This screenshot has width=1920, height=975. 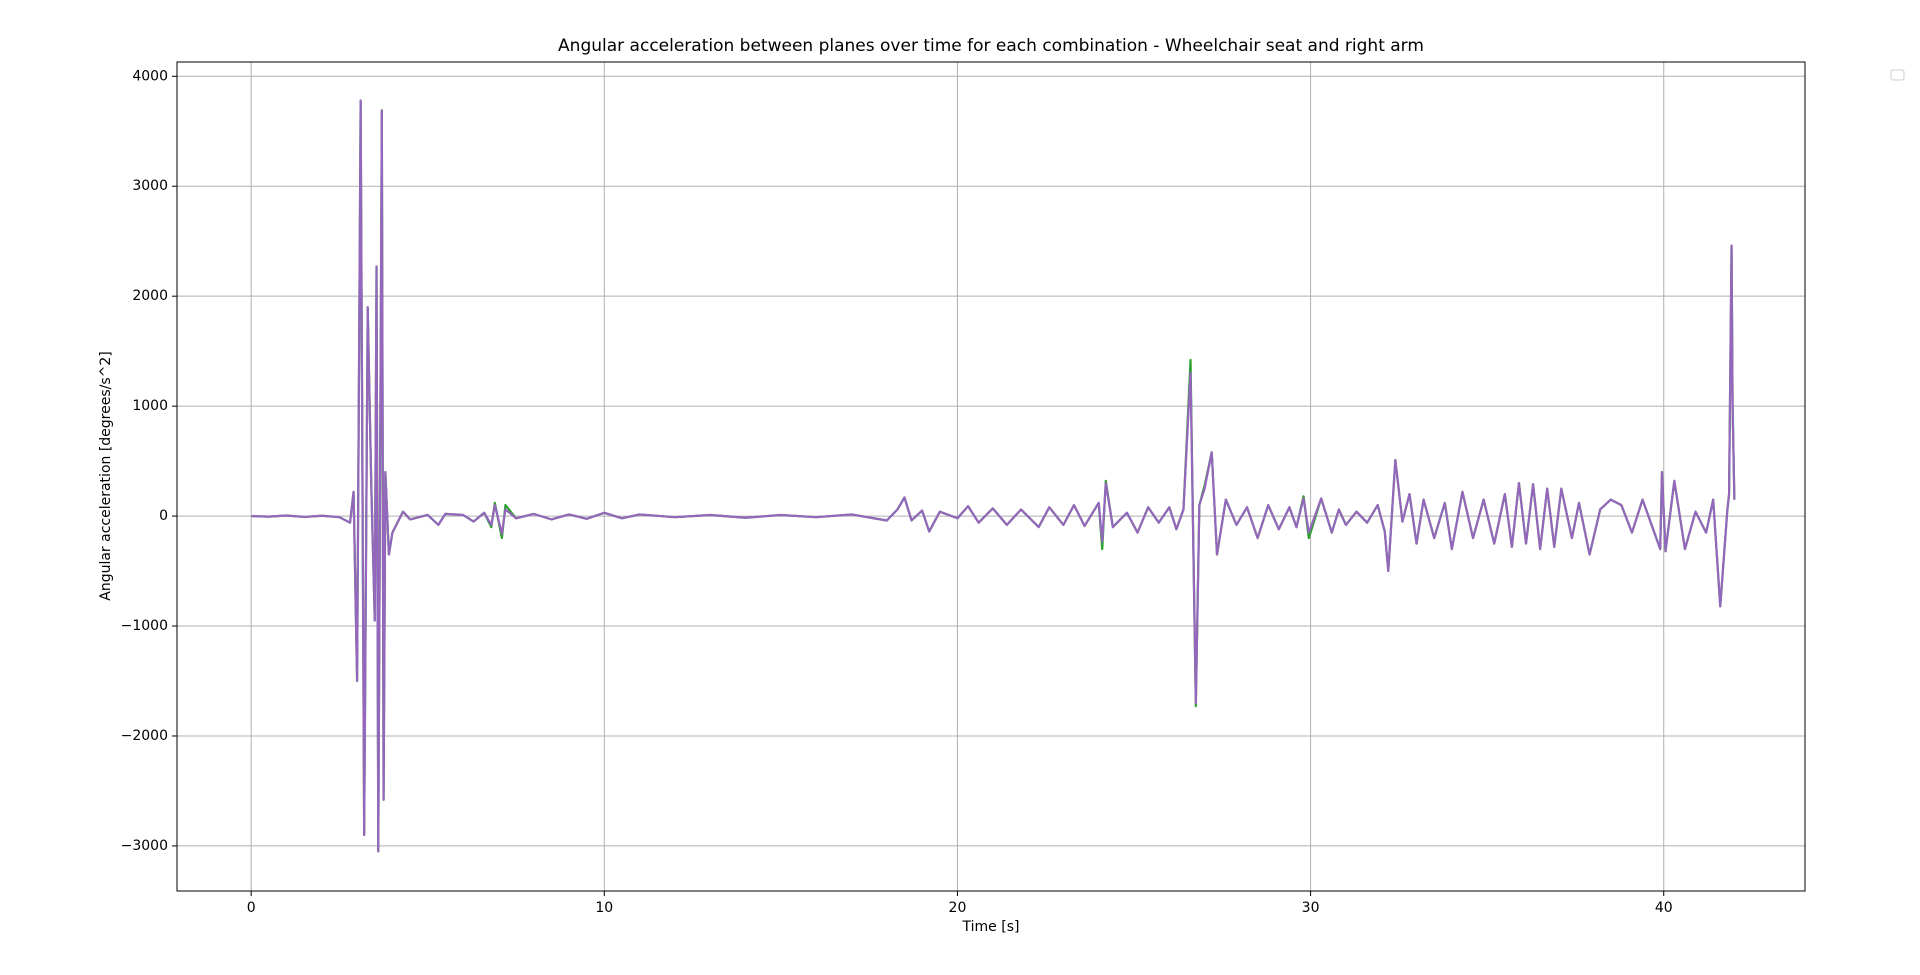 What do you see at coordinates (991, 927) in the screenshot?
I see `x-axis-label: Time [s]` at bounding box center [991, 927].